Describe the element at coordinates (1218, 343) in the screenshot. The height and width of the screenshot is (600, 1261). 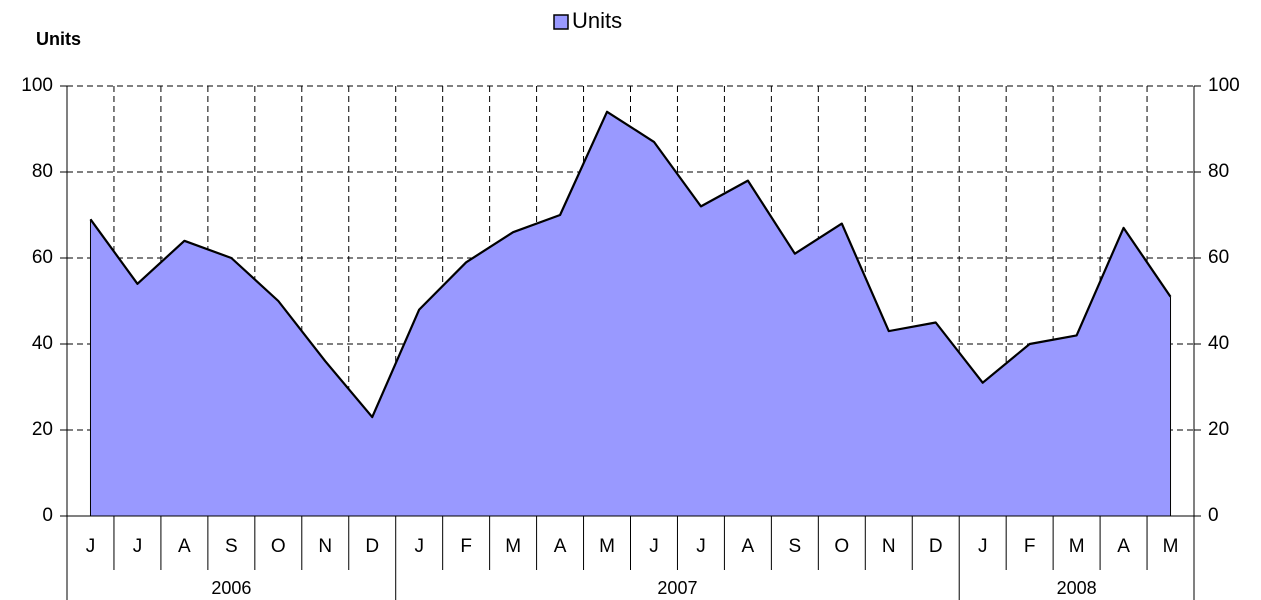
I see `y2-tick-label: 40` at that location.